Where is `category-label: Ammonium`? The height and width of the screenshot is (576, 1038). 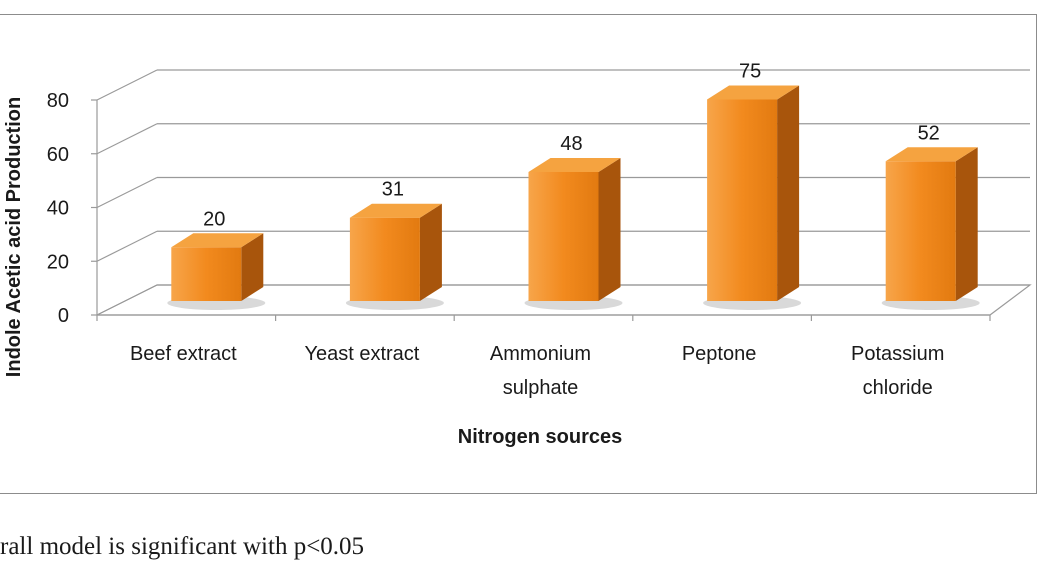 category-label: Ammonium is located at coordinates (540, 354).